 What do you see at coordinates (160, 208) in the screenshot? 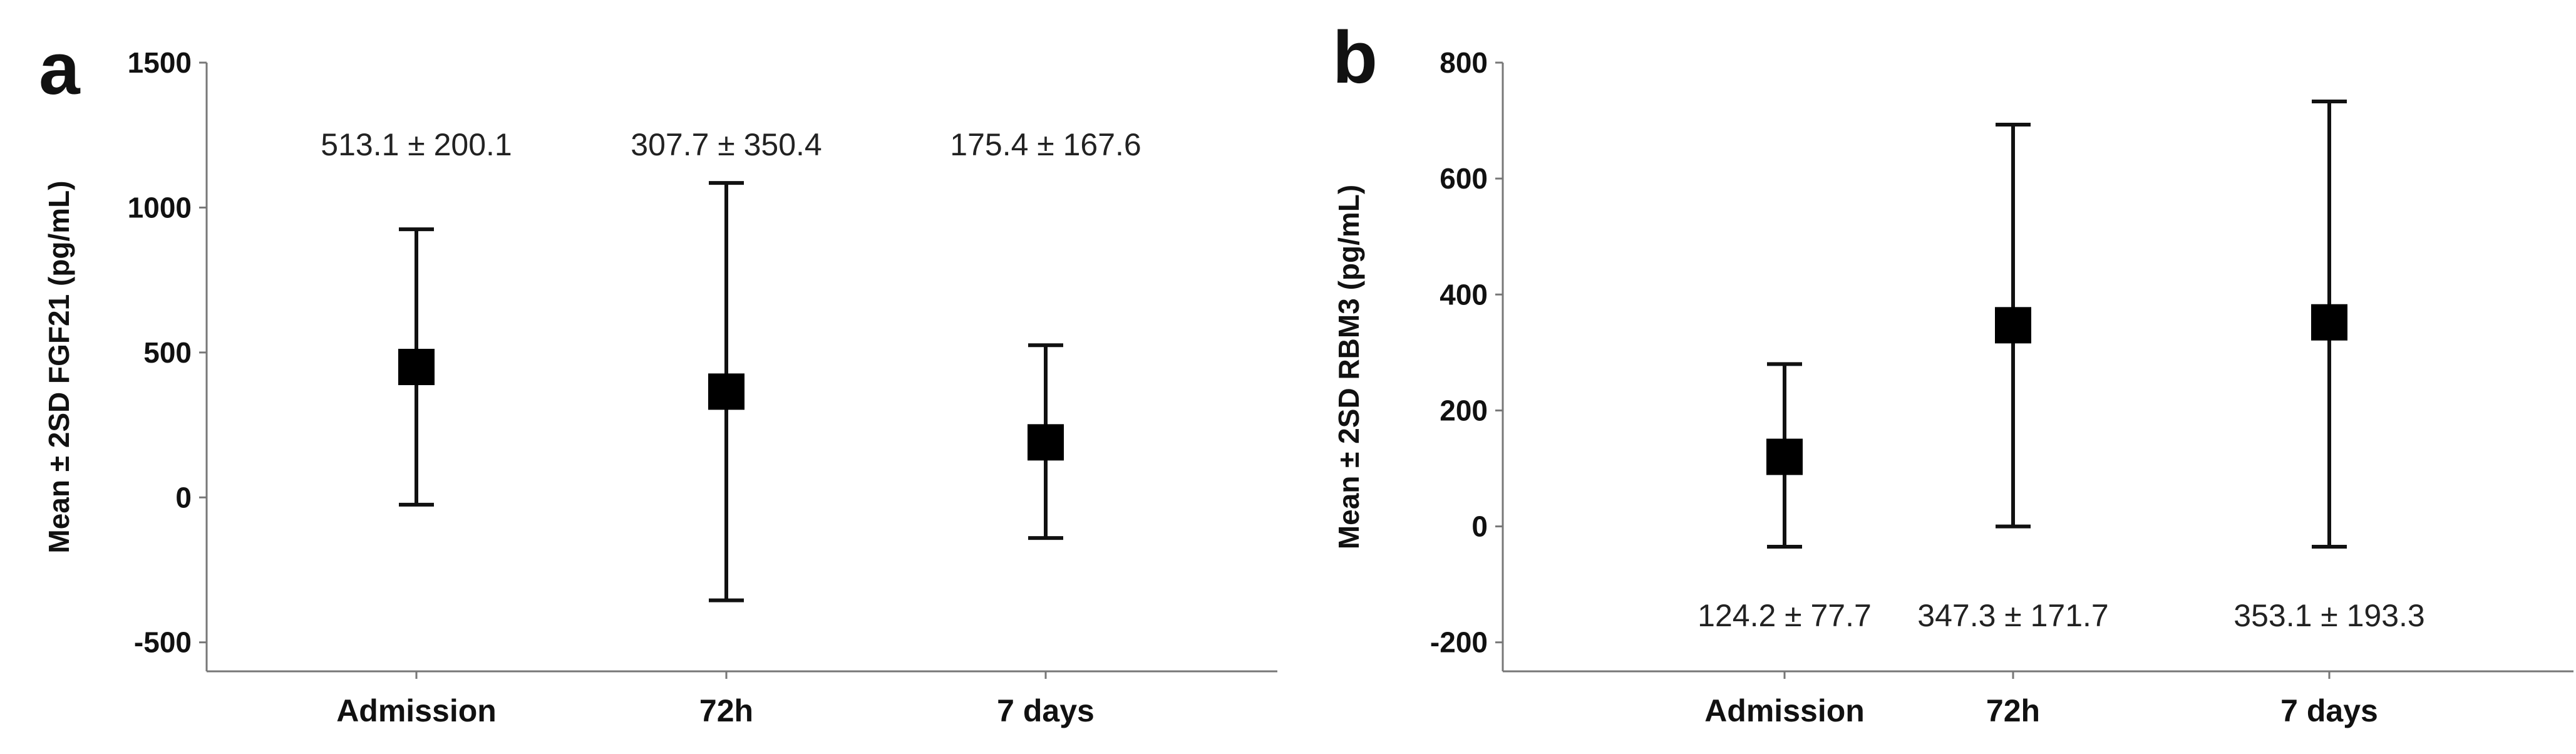
I see `y-tick-label: 1000` at bounding box center [160, 208].